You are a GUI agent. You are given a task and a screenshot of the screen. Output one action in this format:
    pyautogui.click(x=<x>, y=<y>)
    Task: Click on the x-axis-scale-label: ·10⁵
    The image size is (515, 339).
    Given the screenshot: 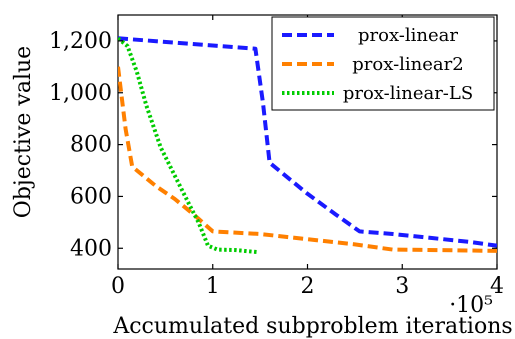 What is the action you would take?
    pyautogui.click(x=471, y=305)
    